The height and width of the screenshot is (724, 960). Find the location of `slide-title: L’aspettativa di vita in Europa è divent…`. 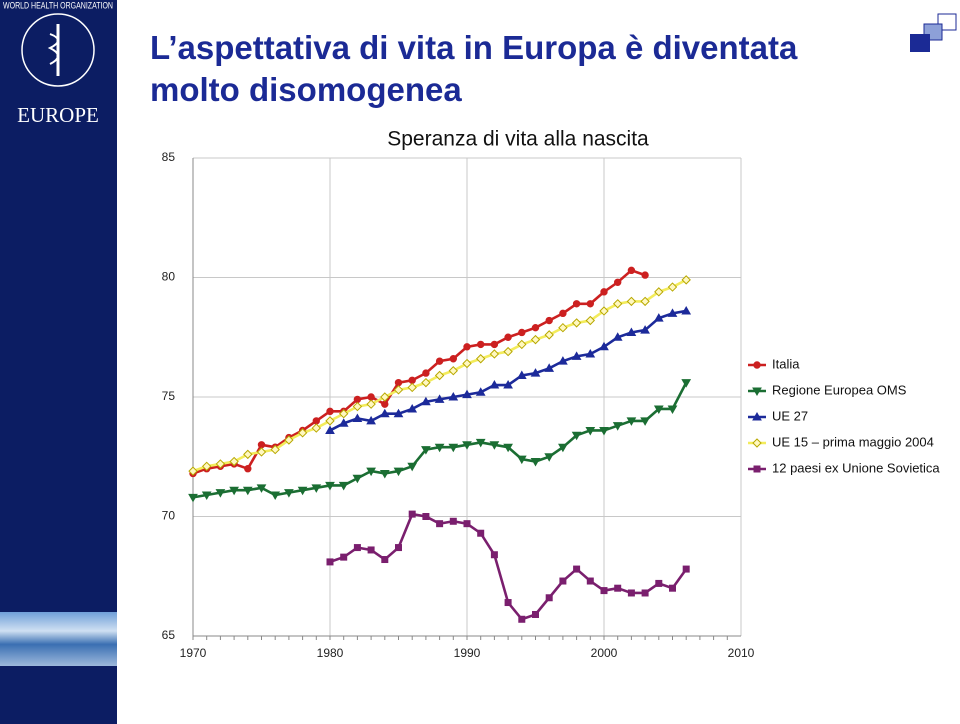

slide-title: L’aspettativa di vita in Europa è divent… is located at coordinates (474, 47).